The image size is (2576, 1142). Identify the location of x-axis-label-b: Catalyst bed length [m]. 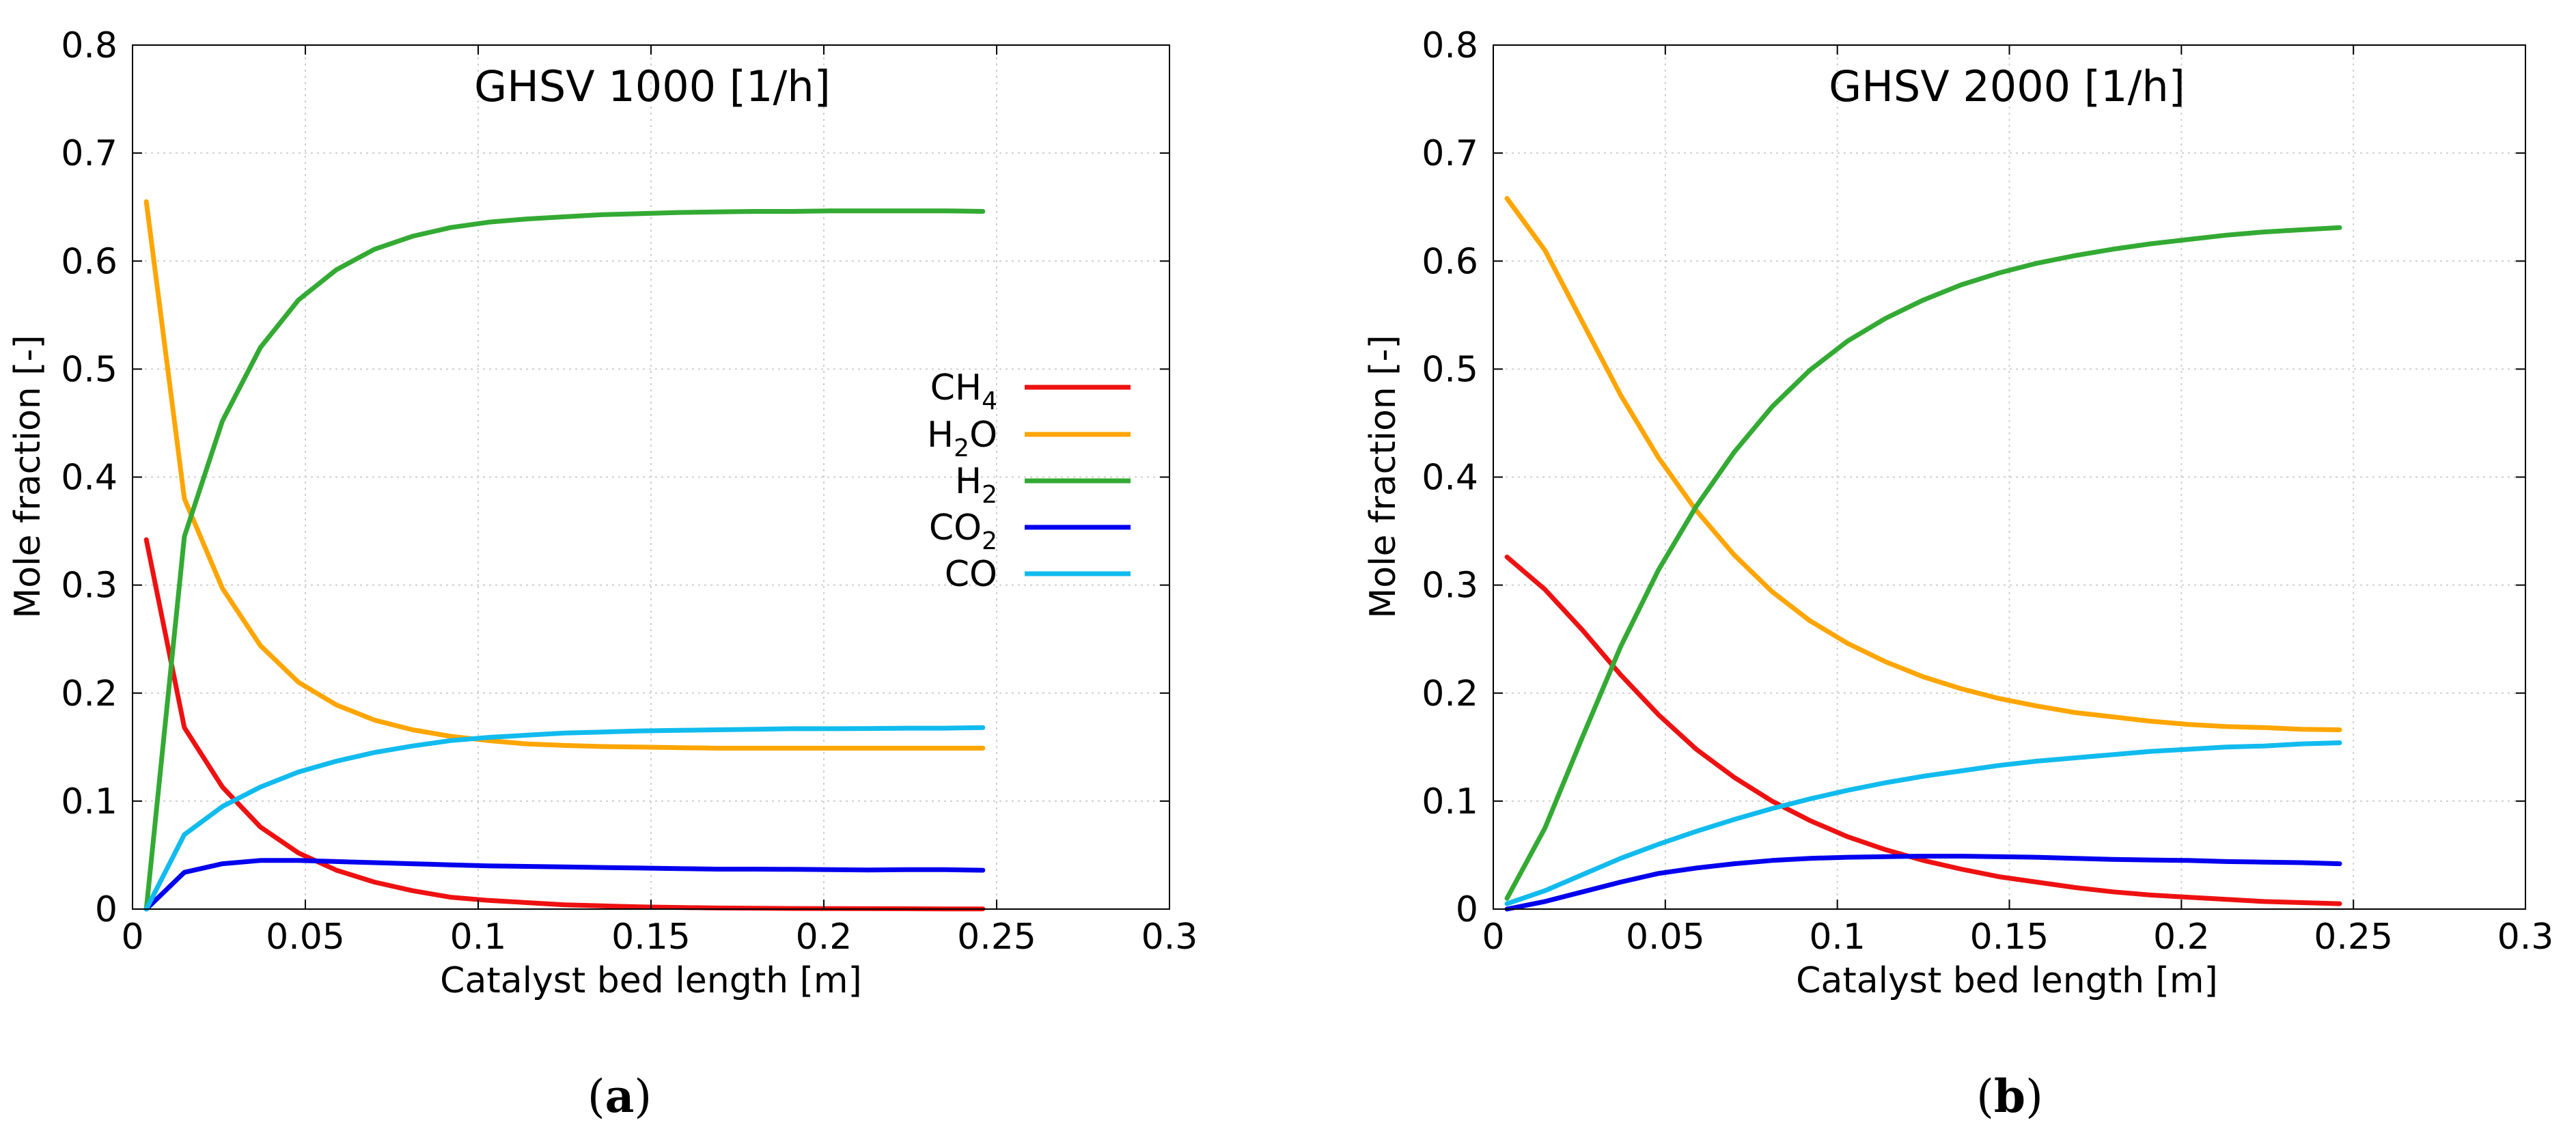
(2007, 980).